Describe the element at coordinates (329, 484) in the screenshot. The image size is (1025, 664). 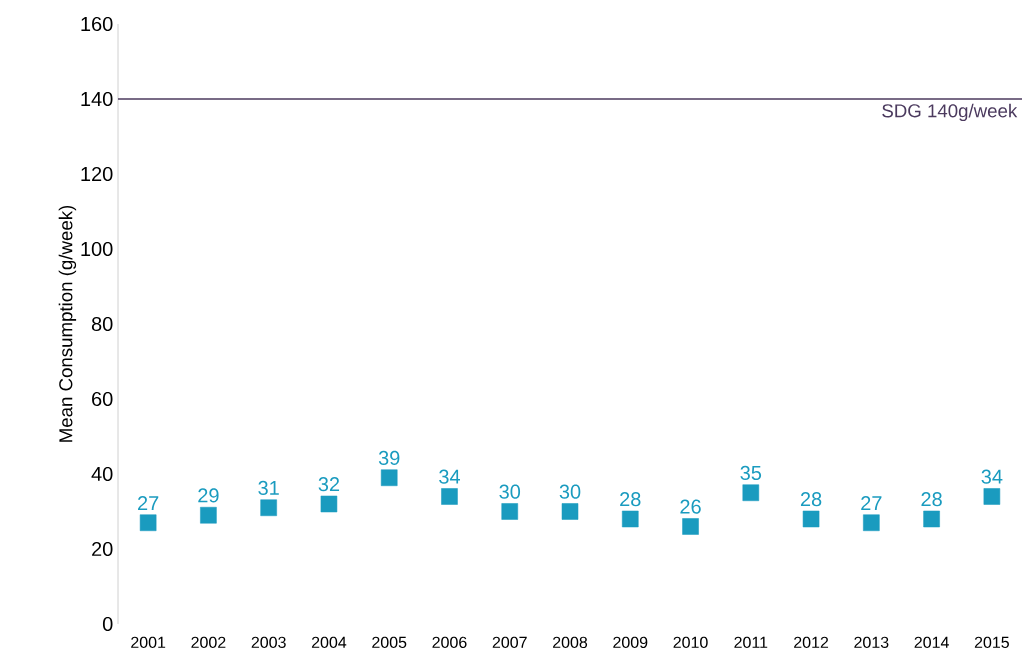
I see `data-label: 32` at that location.